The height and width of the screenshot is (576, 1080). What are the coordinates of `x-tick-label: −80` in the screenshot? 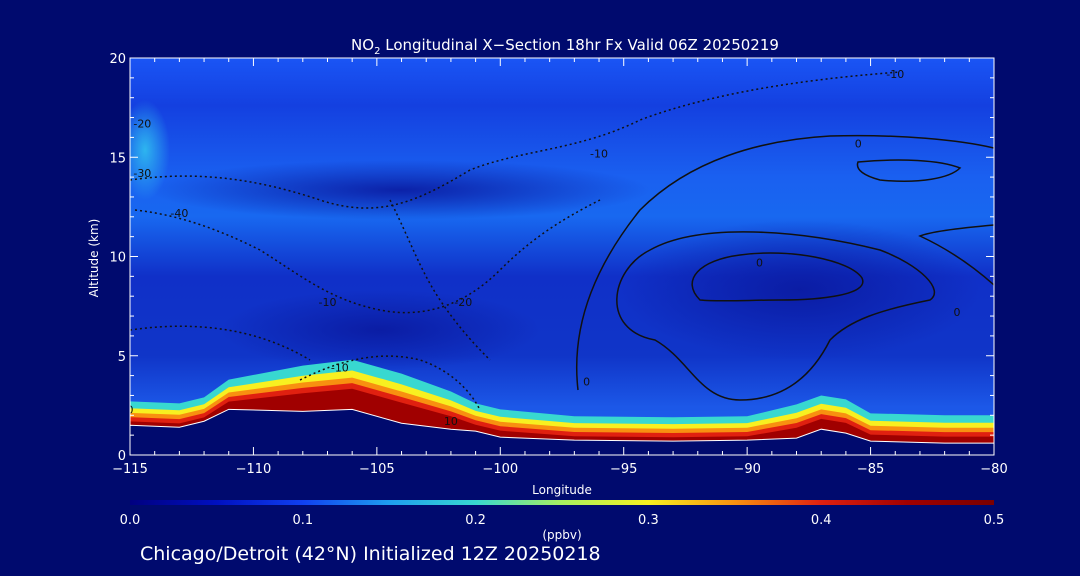 It's located at (993, 469).